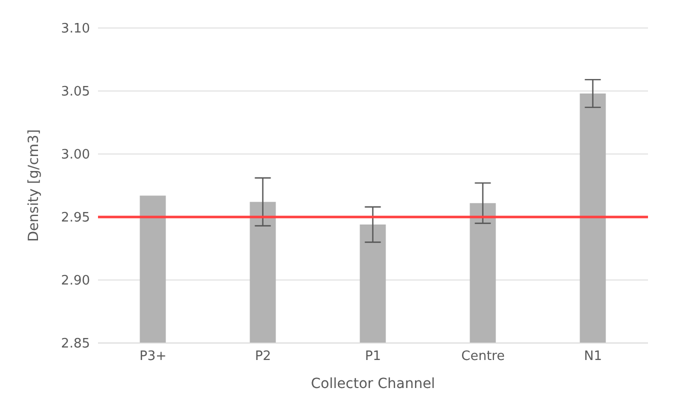  I want to click on y-tick-label: 3.05, so click(75, 92).